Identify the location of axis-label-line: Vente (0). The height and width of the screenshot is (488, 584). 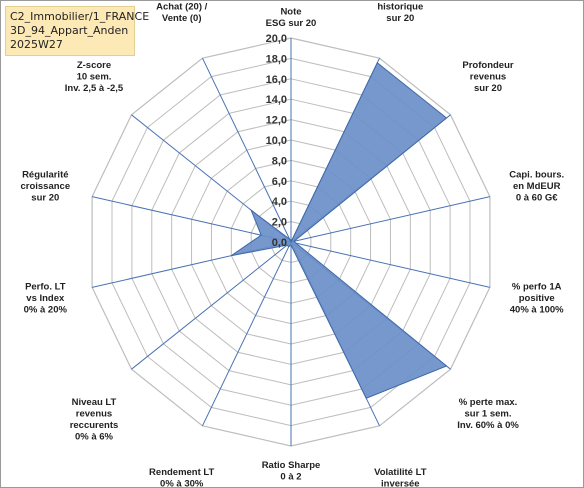
(182, 18).